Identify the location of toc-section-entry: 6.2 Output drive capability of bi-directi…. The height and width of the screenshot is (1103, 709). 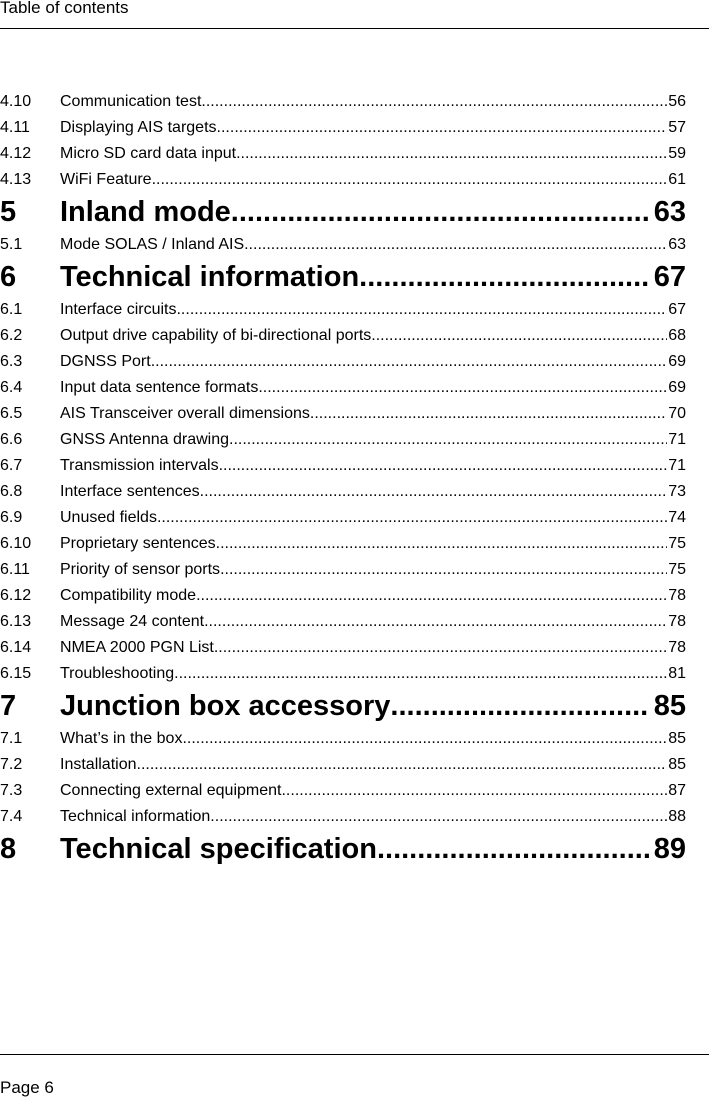
(343, 336).